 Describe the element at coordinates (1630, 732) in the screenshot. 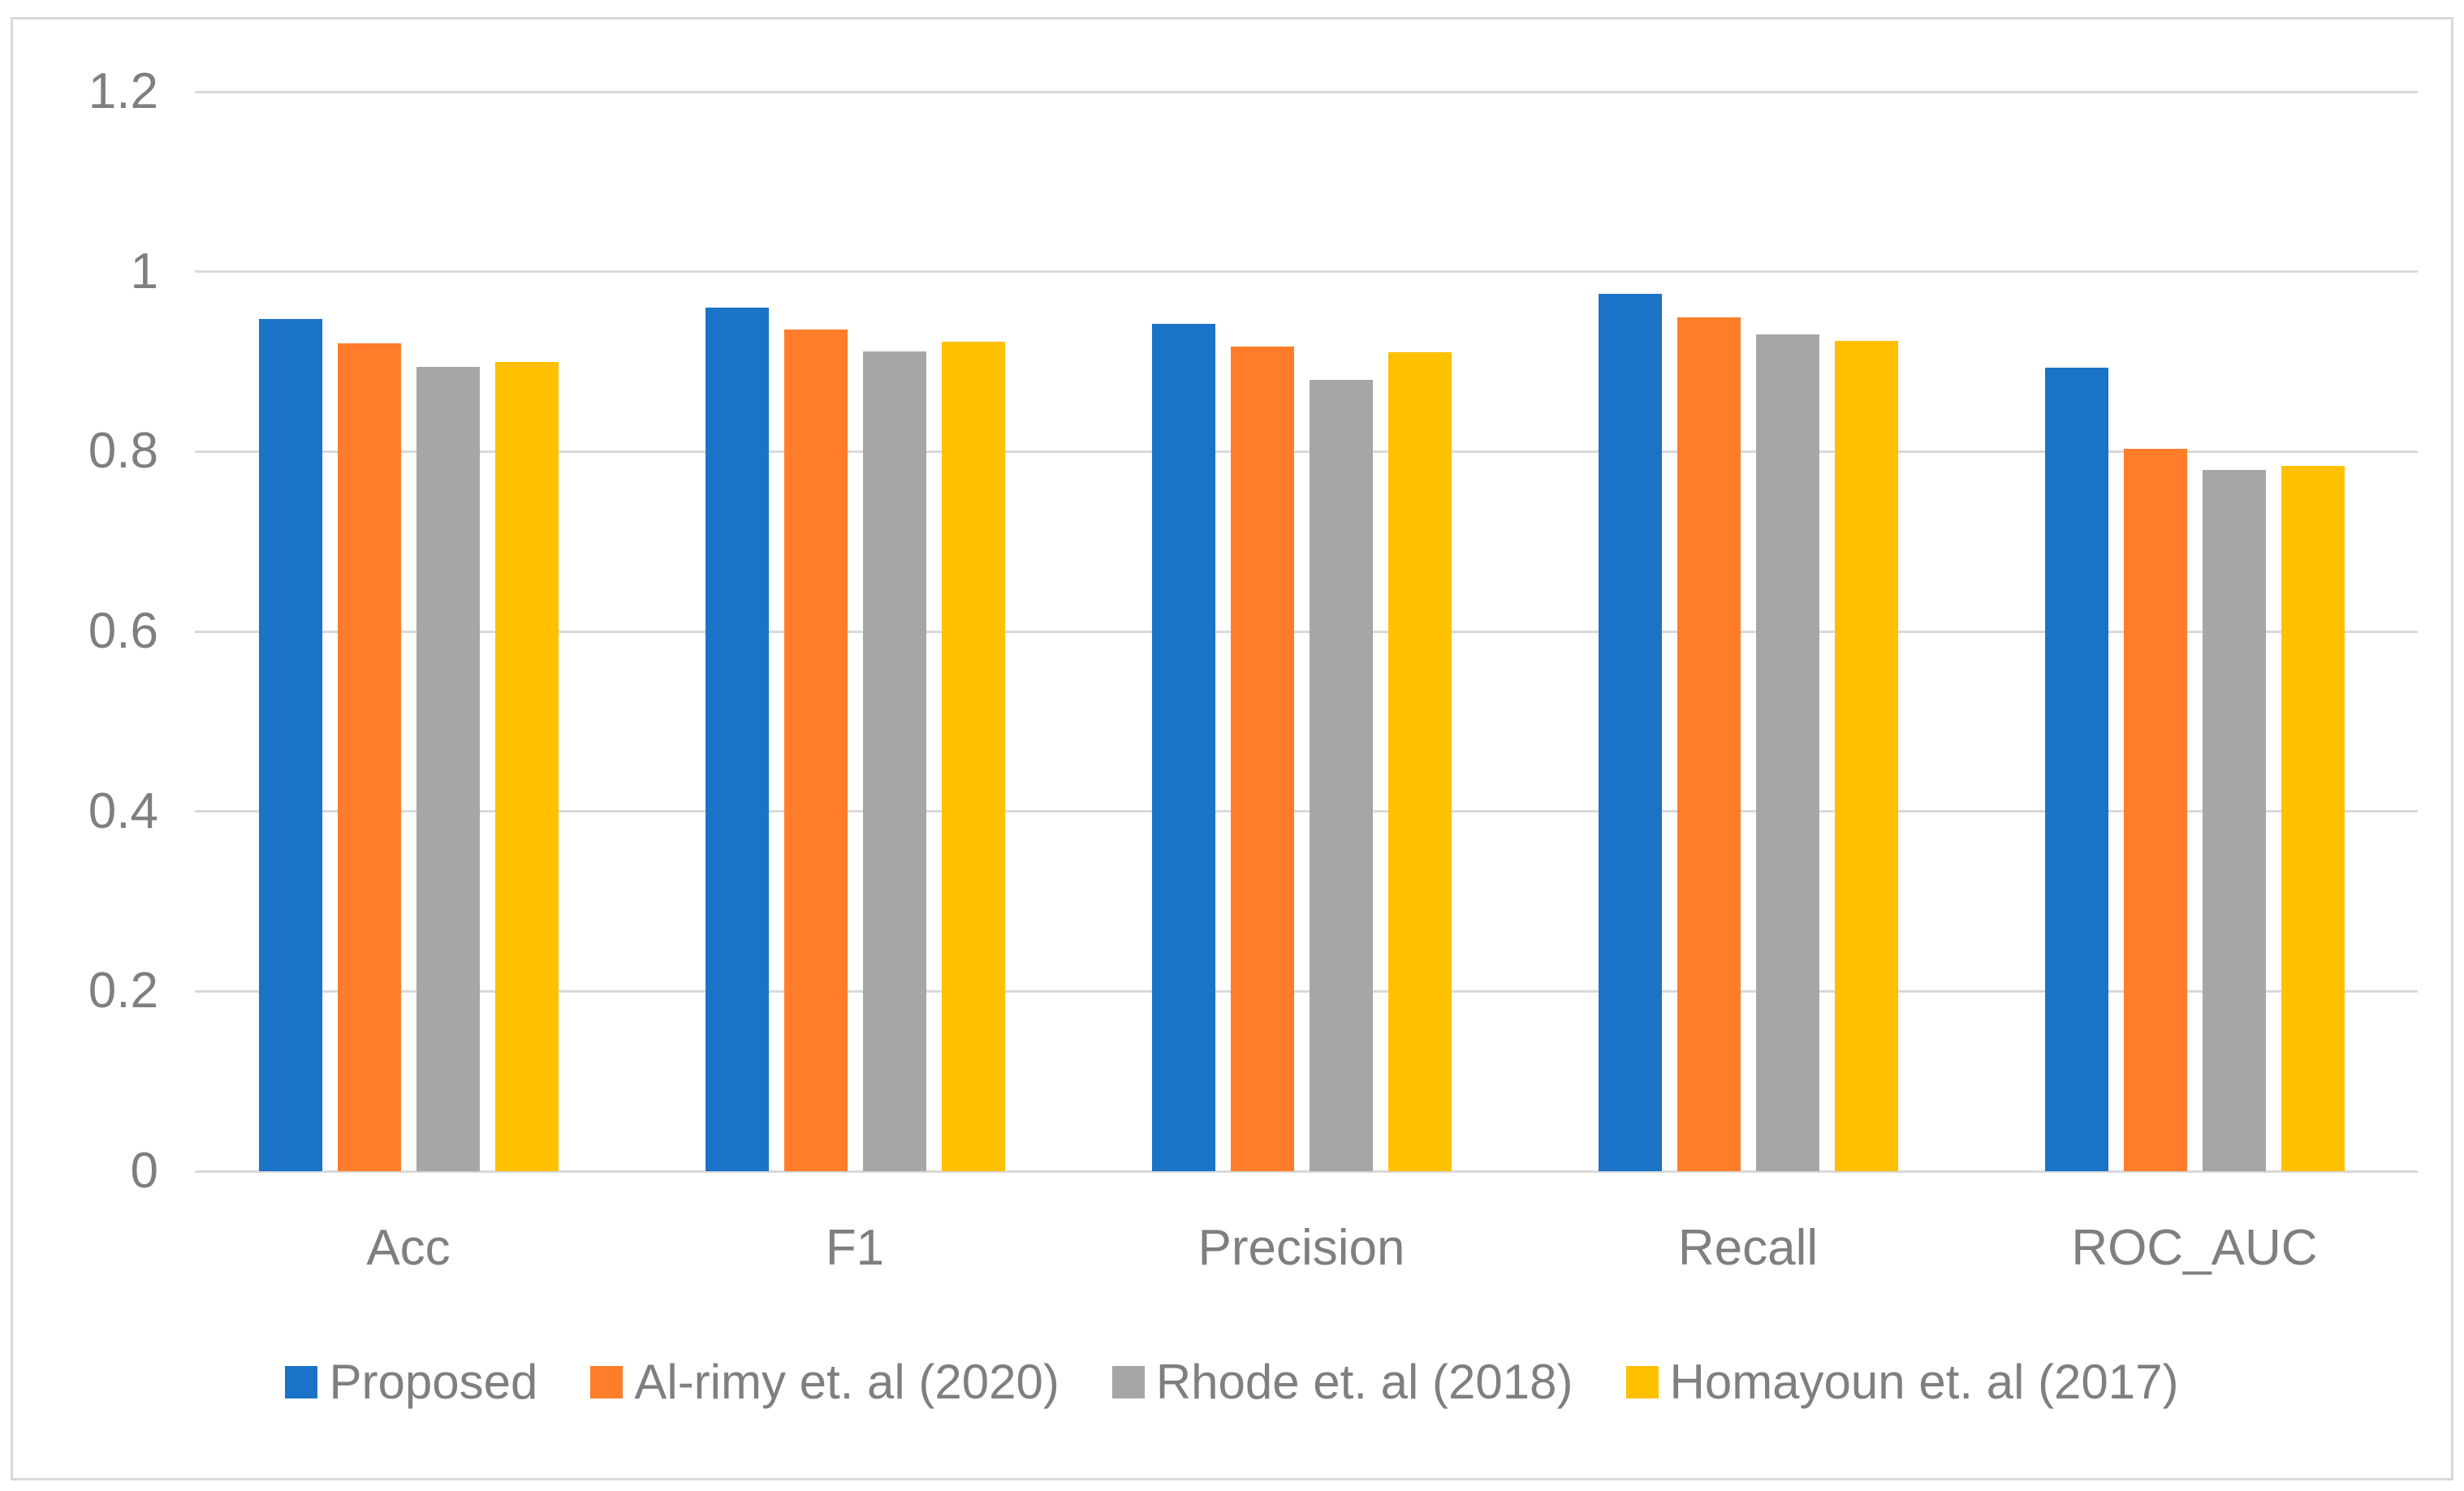

I see `bar-proposed-recall` at that location.